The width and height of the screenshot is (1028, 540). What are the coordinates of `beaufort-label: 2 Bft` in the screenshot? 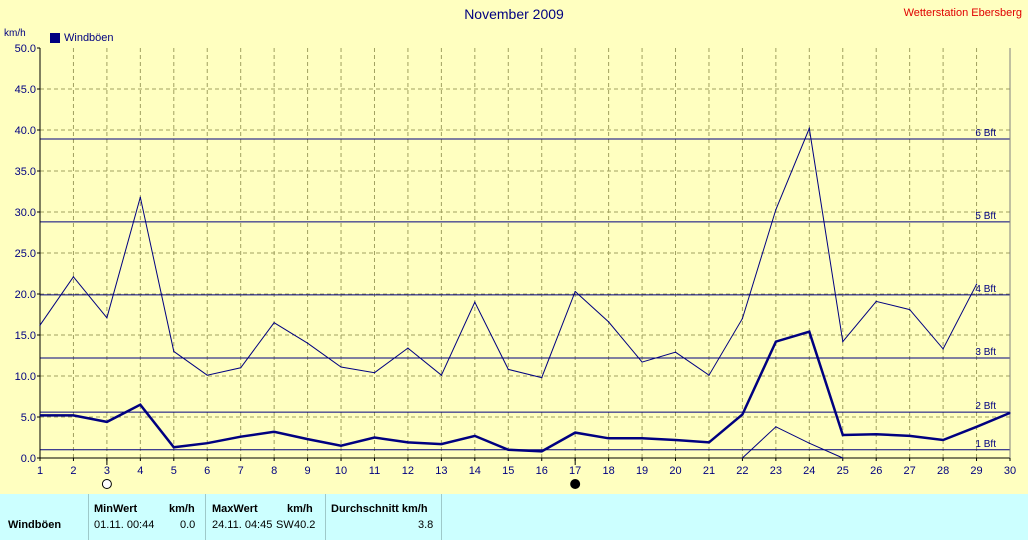 It's located at (985, 406).